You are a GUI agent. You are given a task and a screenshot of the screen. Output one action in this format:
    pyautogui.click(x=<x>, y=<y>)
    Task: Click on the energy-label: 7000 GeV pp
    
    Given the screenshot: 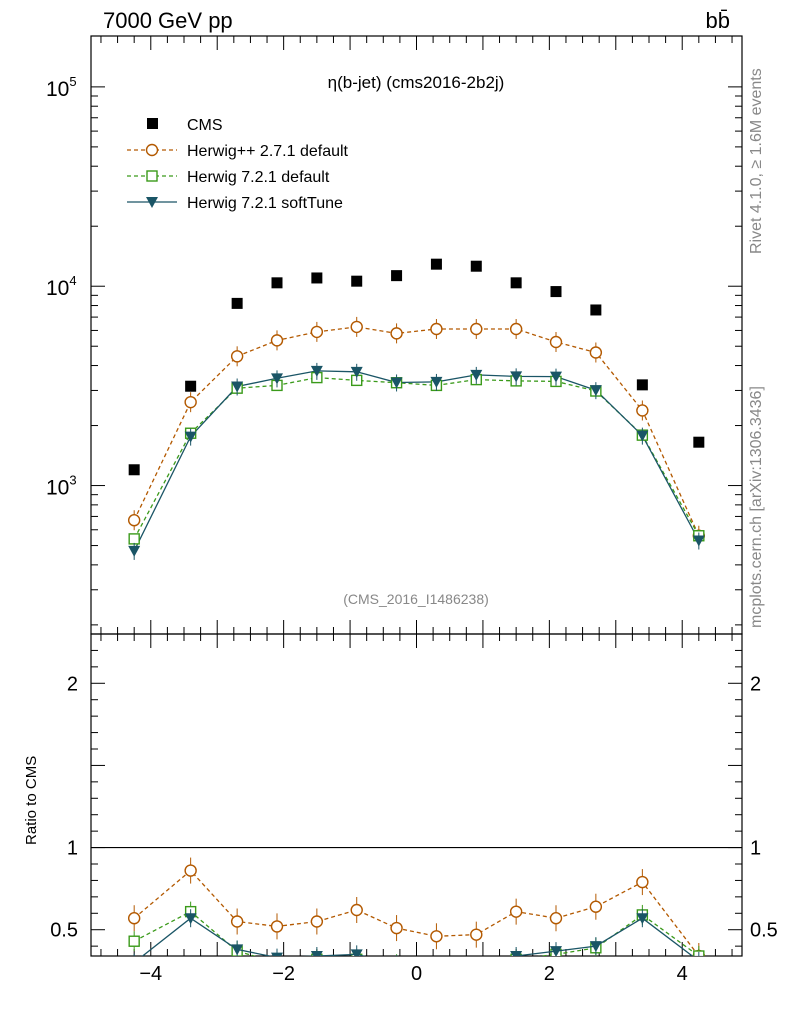 What is the action you would take?
    pyautogui.click(x=168, y=20)
    